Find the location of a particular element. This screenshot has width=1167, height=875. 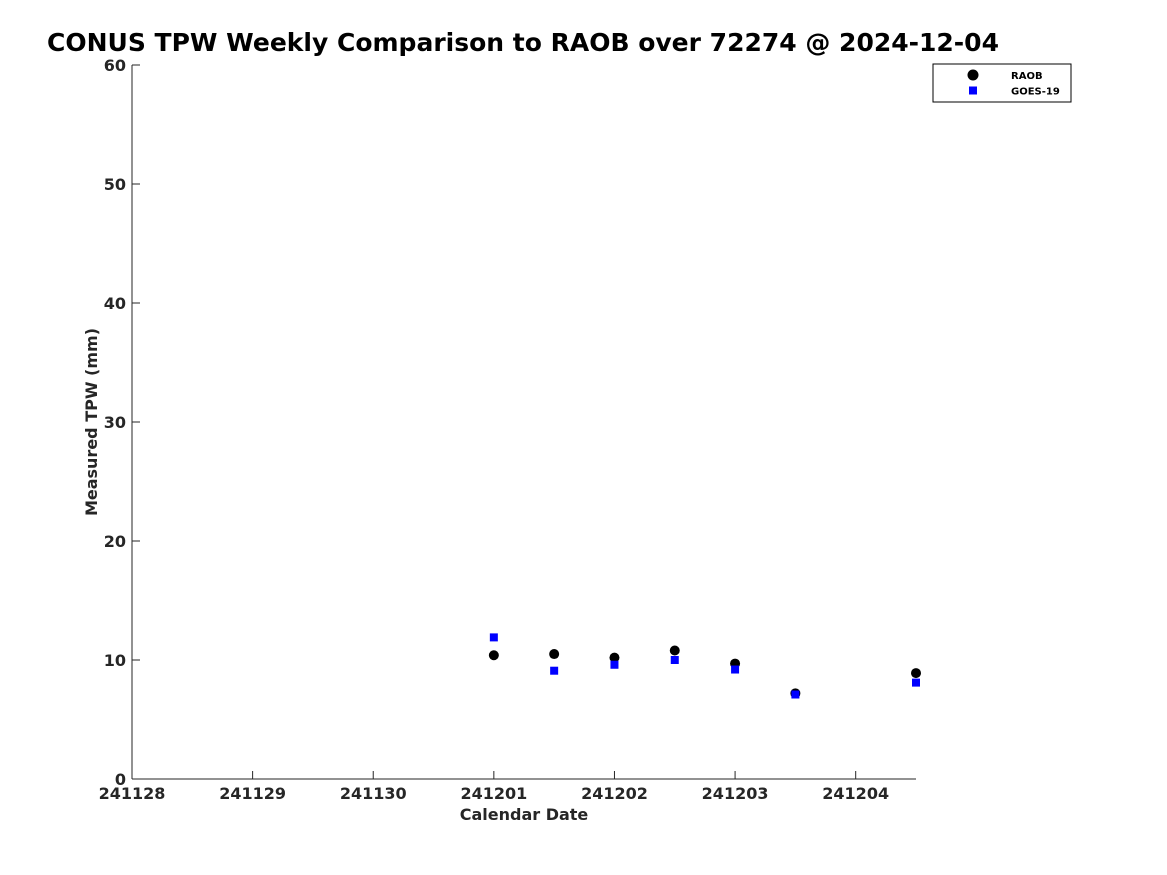

y-tick-label: 60 is located at coordinates (115, 65).